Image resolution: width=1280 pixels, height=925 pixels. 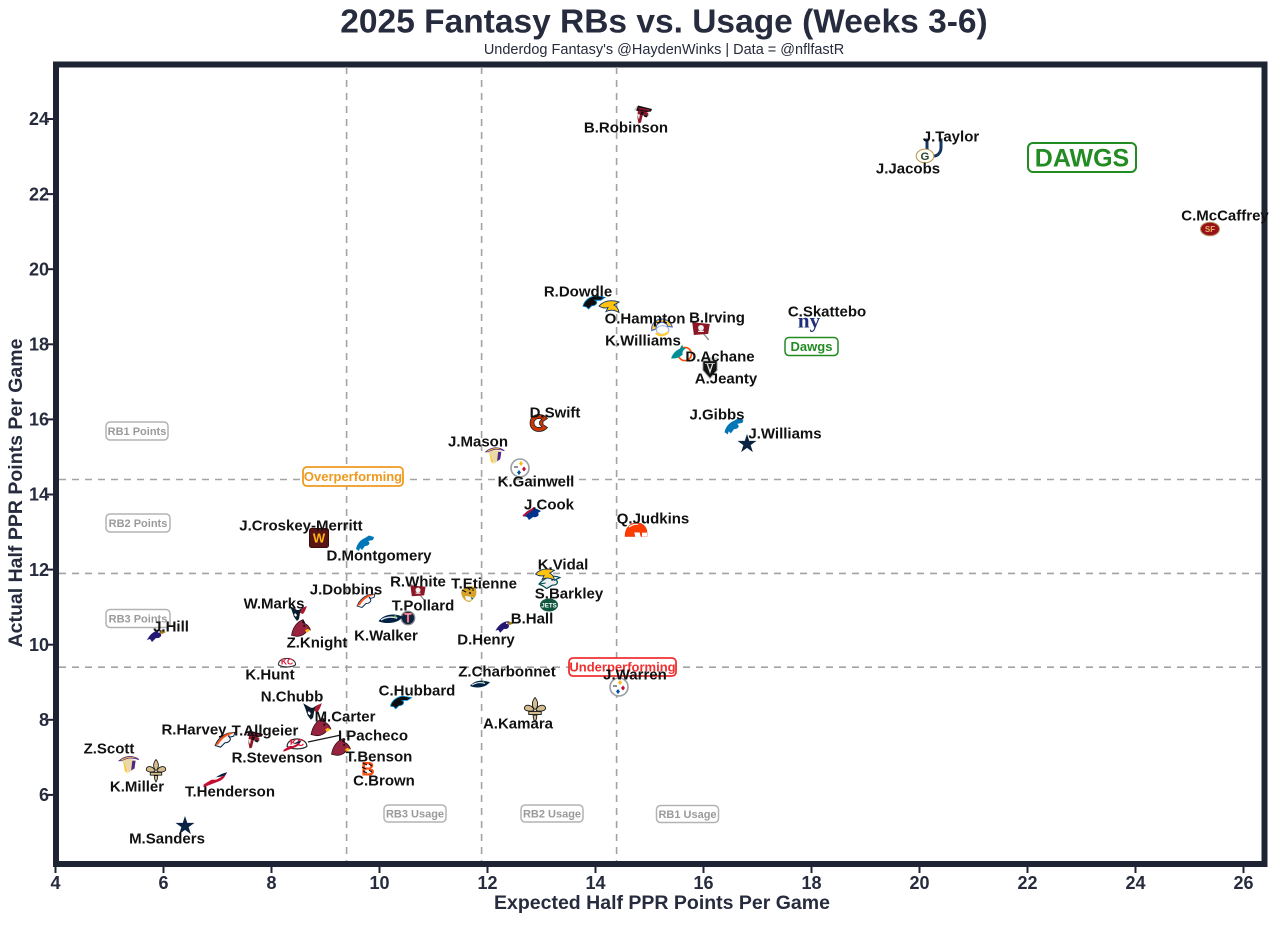 I want to click on svg-text: K.Gainwell, so click(x=536, y=481).